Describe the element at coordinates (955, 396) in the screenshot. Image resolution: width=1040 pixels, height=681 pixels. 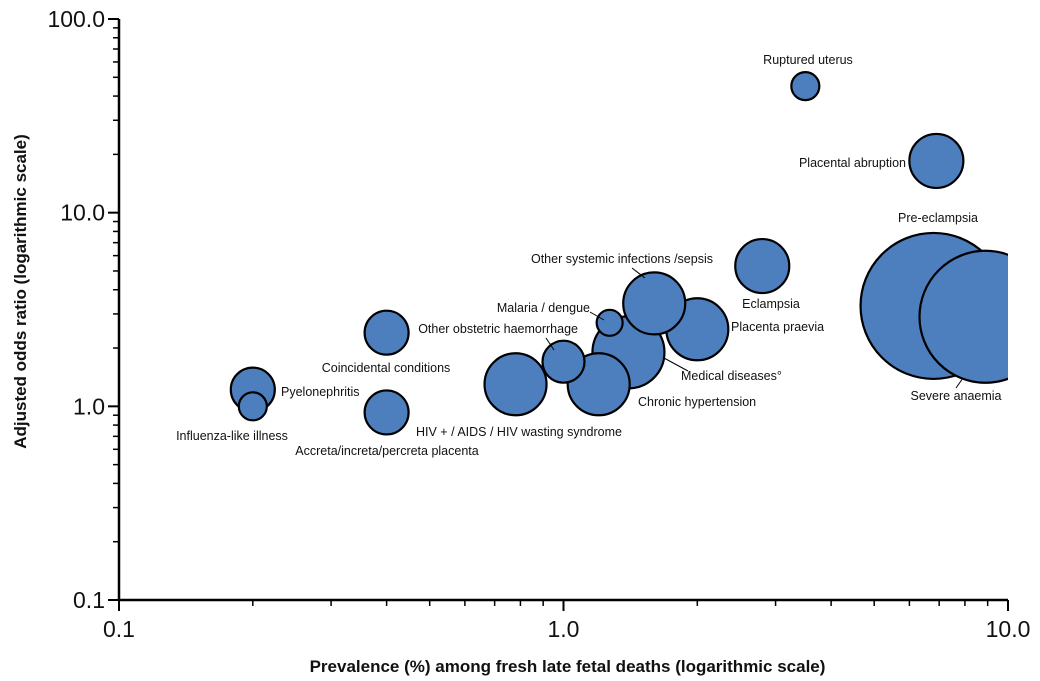
I see `bubble-label-severe-anaemia: Severe anaemia` at that location.